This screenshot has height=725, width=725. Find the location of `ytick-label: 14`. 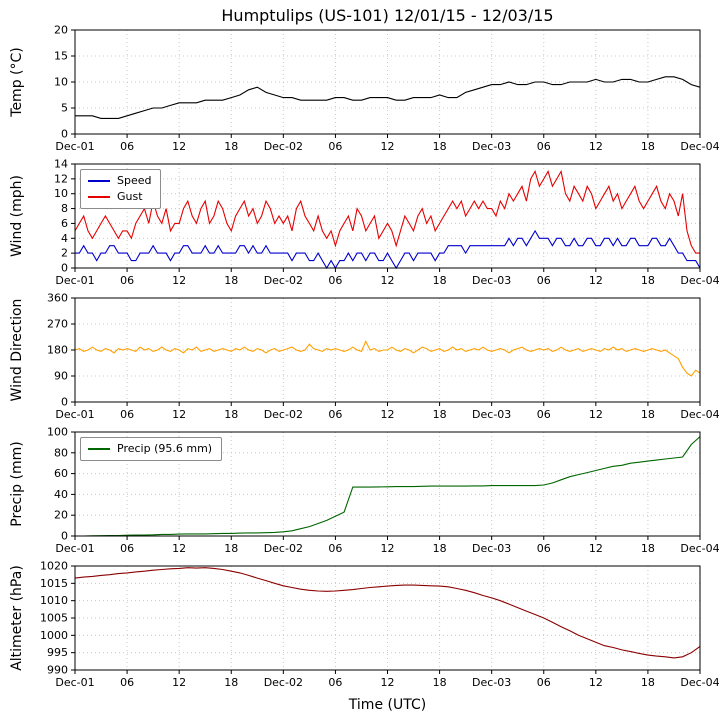

ytick-label: 14 is located at coordinates (61, 164).